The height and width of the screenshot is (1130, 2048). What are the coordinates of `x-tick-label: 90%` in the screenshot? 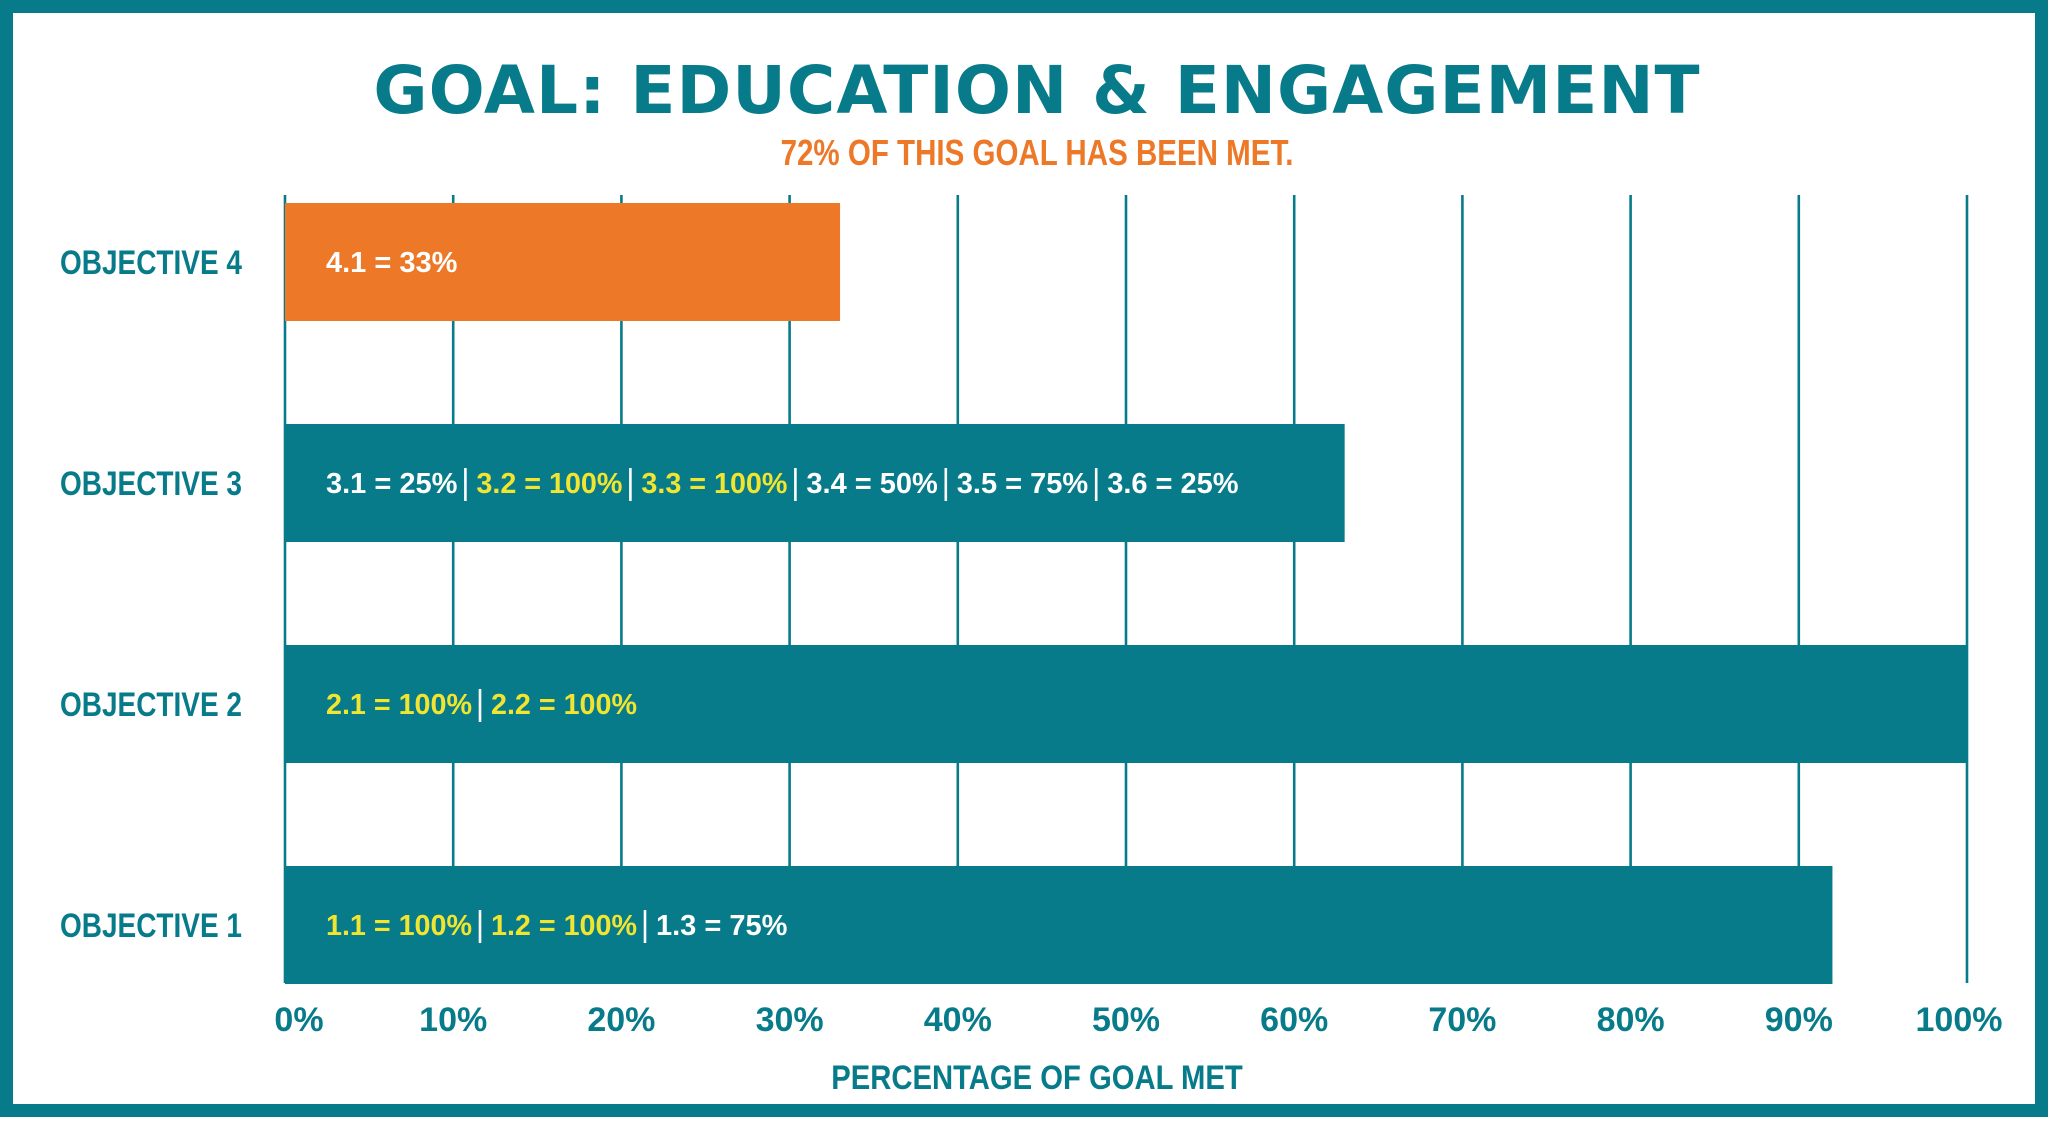 It's located at (1799, 1020).